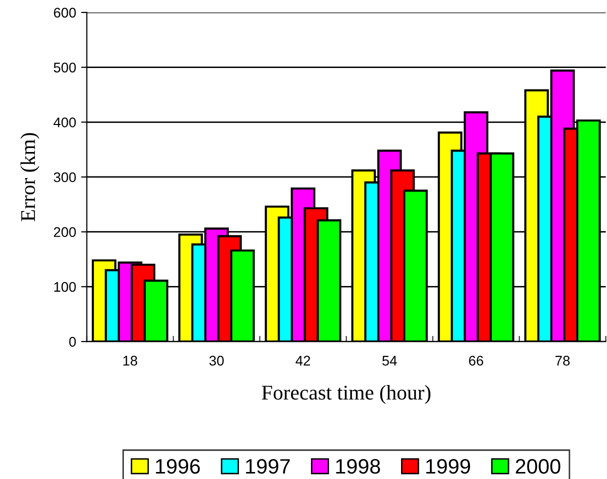 Image resolution: width=607 pixels, height=479 pixels. I want to click on y-tick-label: 500, so click(65, 67).